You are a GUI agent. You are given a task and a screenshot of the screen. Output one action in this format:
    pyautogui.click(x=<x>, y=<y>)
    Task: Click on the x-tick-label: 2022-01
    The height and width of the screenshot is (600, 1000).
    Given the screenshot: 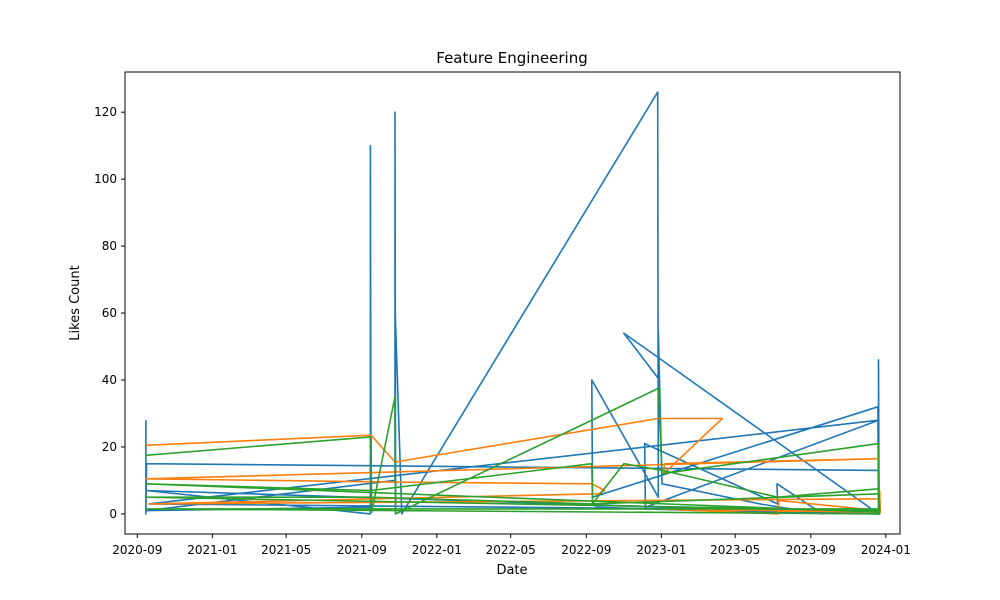 What is the action you would take?
    pyautogui.click(x=437, y=550)
    